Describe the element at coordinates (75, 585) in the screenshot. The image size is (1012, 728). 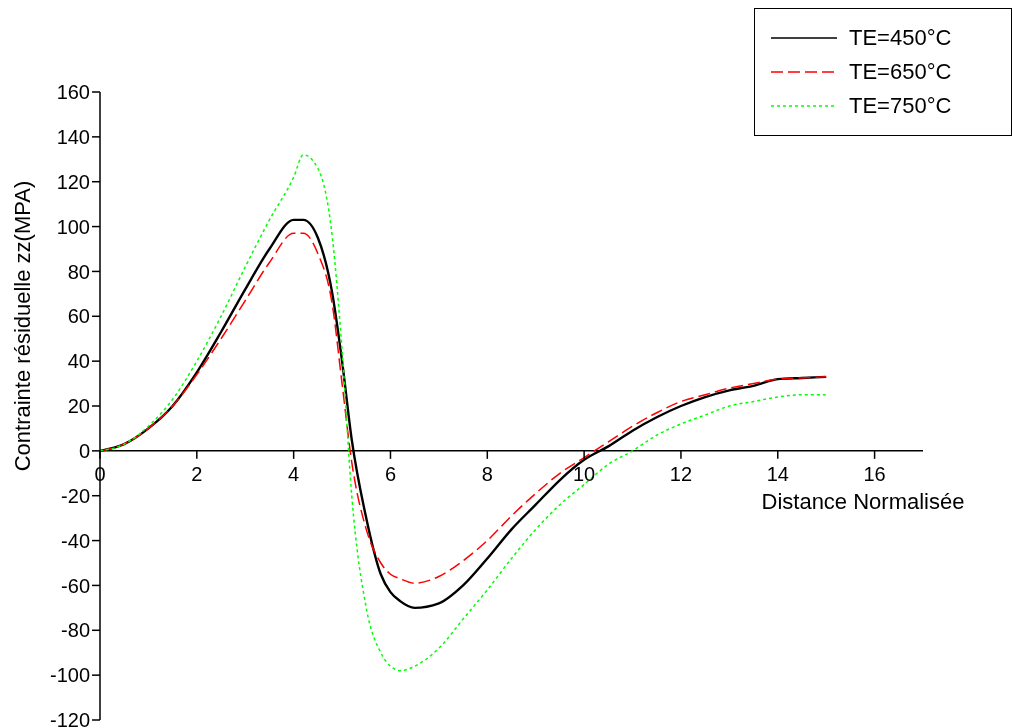
I see `y-tick-label: -60` at that location.